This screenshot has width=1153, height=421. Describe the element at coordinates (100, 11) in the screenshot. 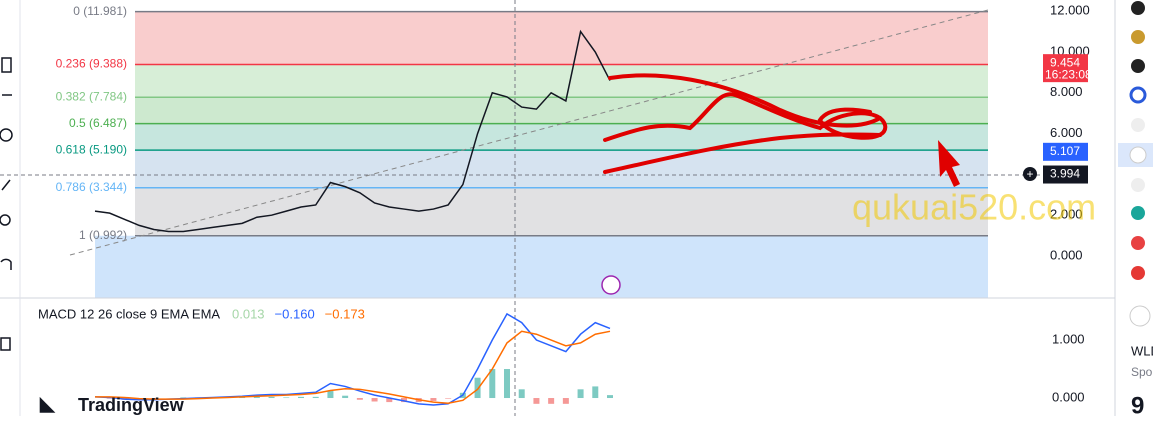

I see `fib-label: 0 (11.981)` at that location.